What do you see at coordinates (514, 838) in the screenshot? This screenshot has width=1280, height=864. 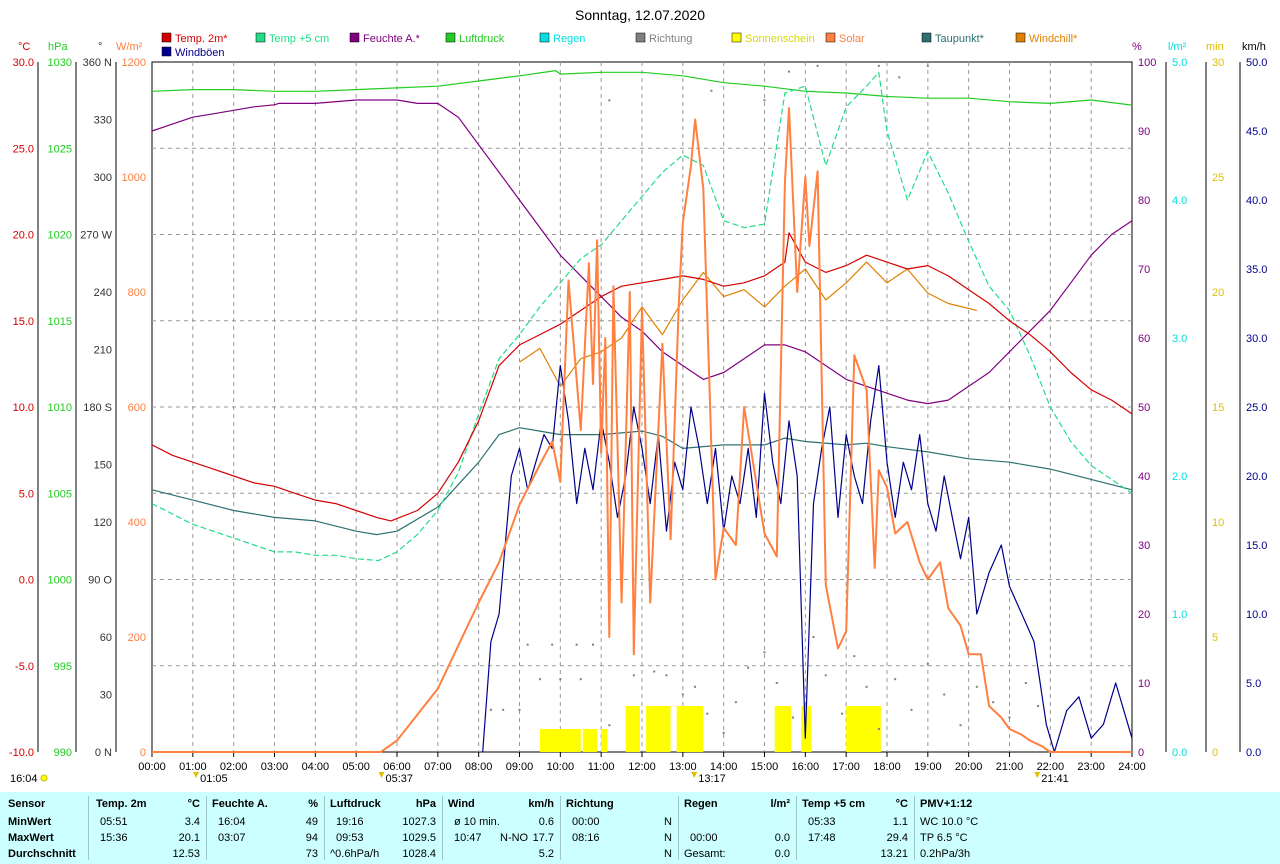 I see `stats-cell: N-NO` at bounding box center [514, 838].